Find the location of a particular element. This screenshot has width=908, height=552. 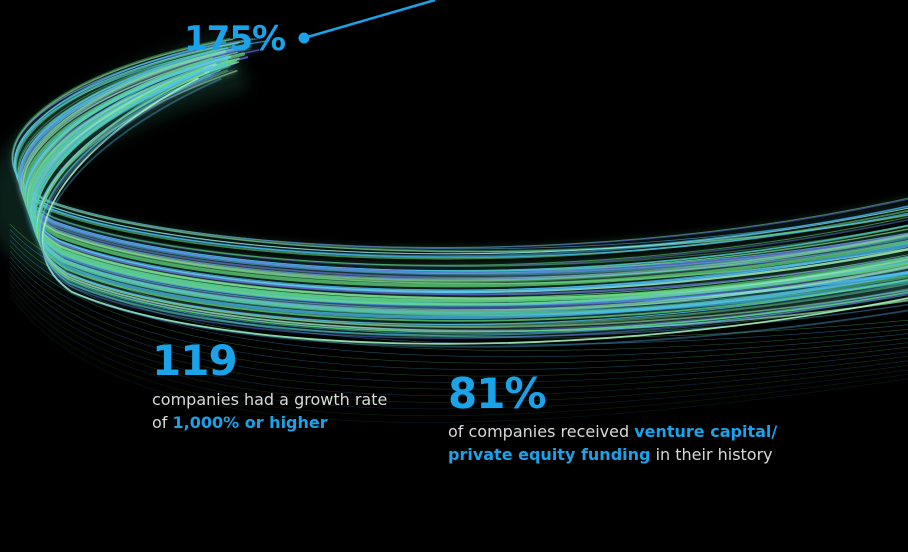

funding-caption-highlight-line2: private equity funding is located at coordinates (549, 454).